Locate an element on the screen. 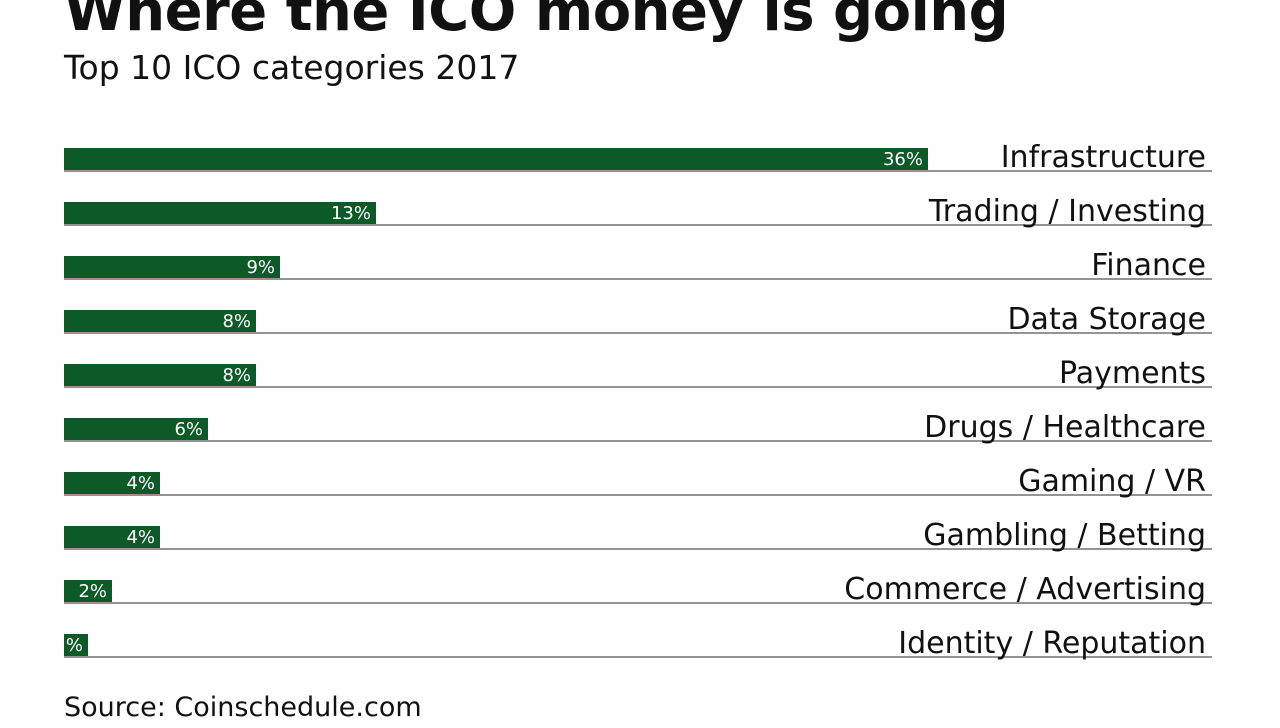  category-label: Drugs / Healthcare is located at coordinates (1065, 427).